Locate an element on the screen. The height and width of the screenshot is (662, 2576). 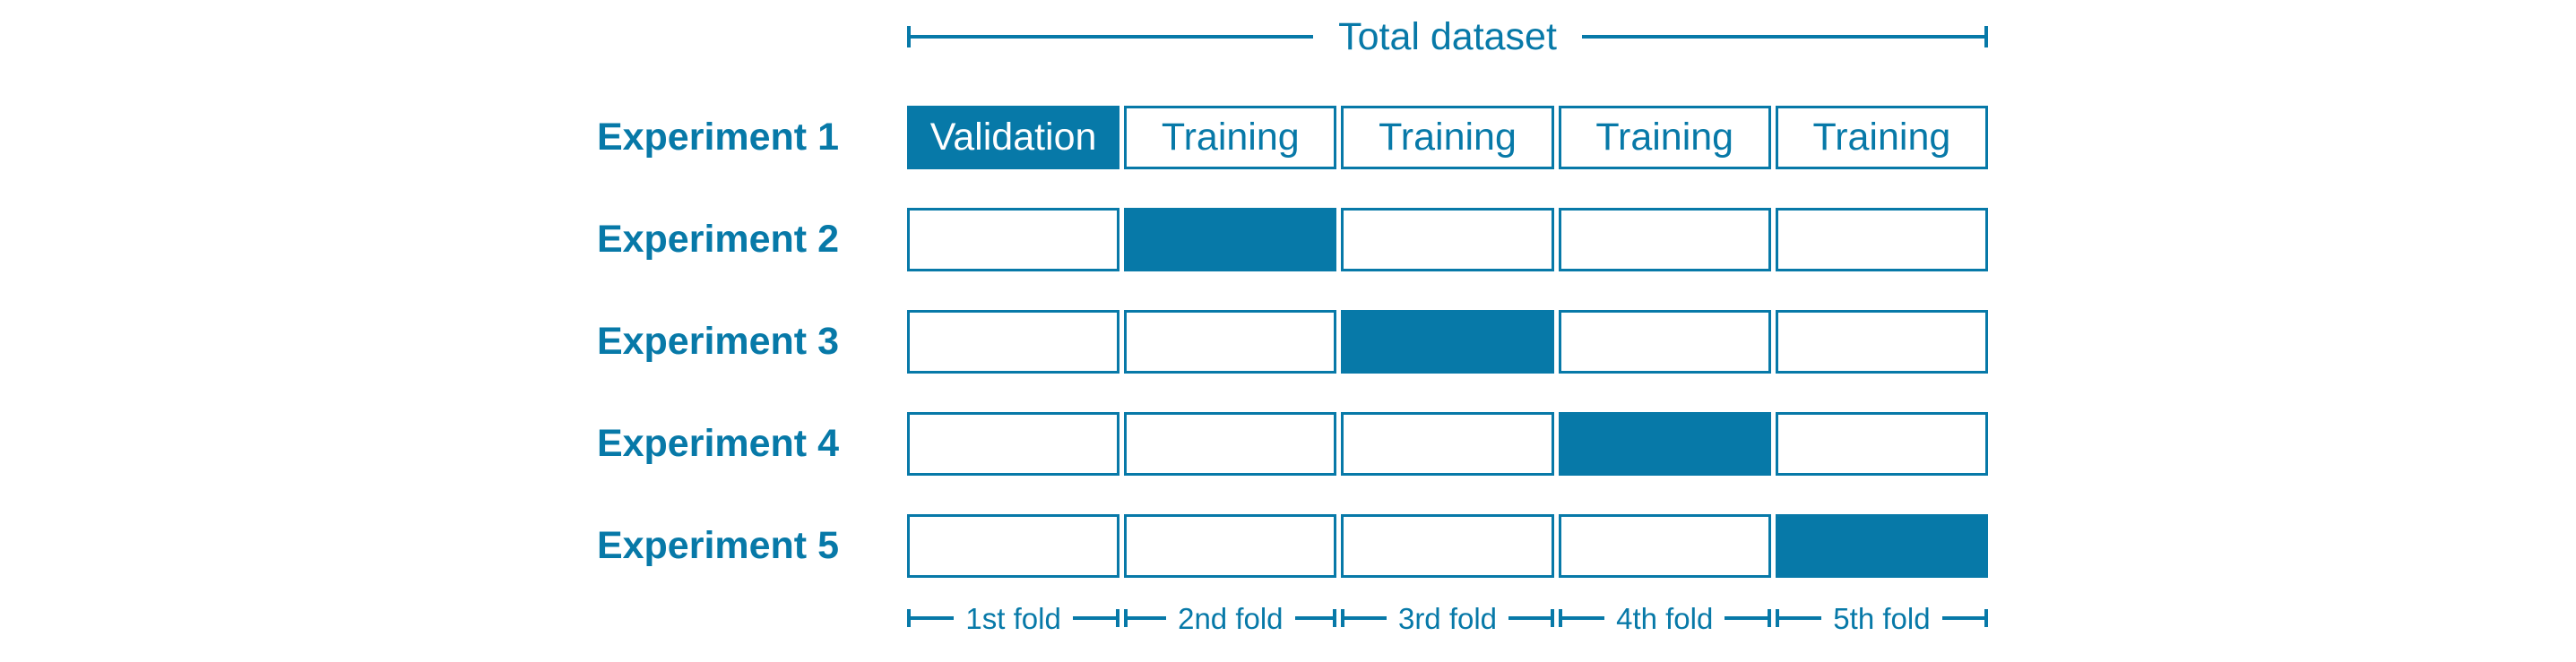
fold-5-tick-right is located at coordinates (1986, 618).